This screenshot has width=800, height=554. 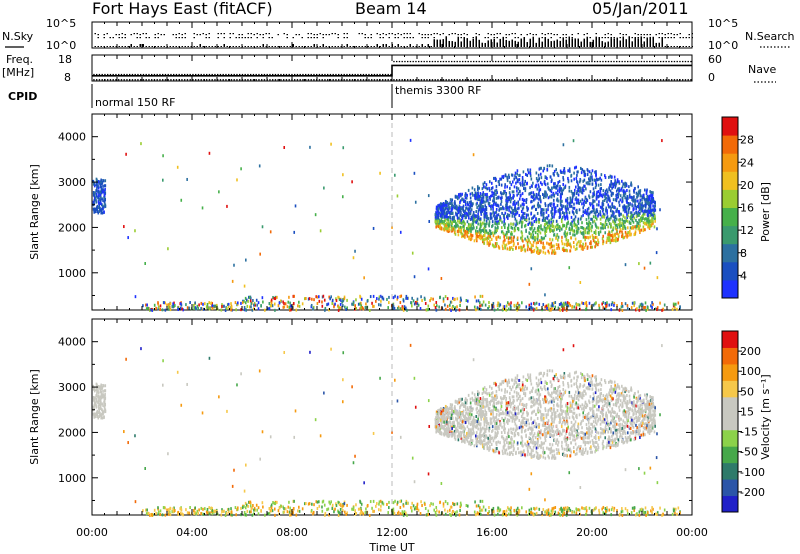 What do you see at coordinates (452, 44) in the screenshot?
I see `nsky-bar` at bounding box center [452, 44].